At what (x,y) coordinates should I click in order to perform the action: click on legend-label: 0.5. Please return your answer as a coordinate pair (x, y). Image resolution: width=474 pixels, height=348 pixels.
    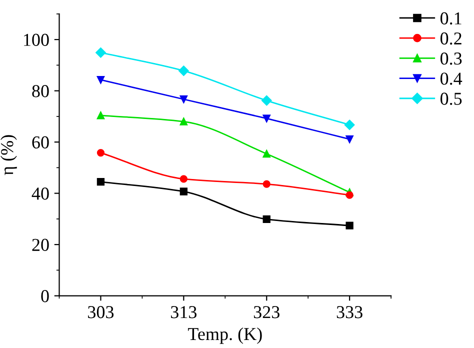
    Looking at the image, I should click on (451, 98).